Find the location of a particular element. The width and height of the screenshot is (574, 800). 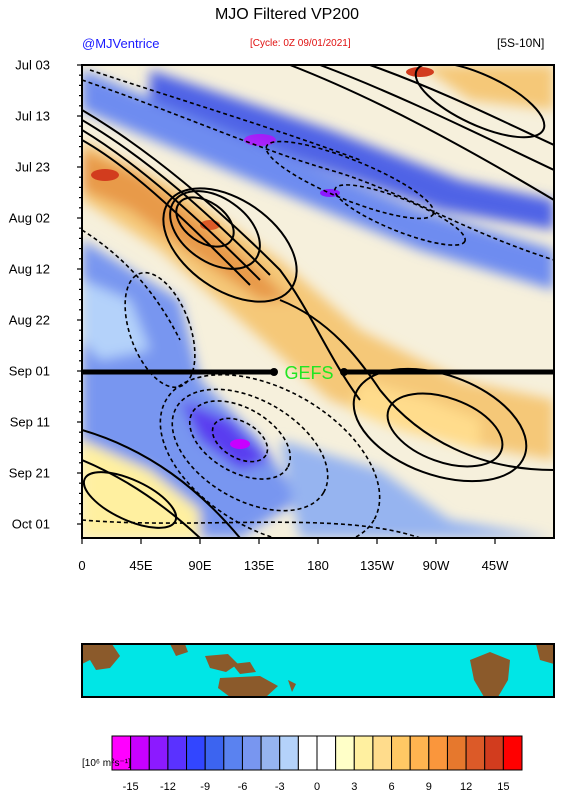

region-label: [5S-10N] is located at coordinates (521, 43).